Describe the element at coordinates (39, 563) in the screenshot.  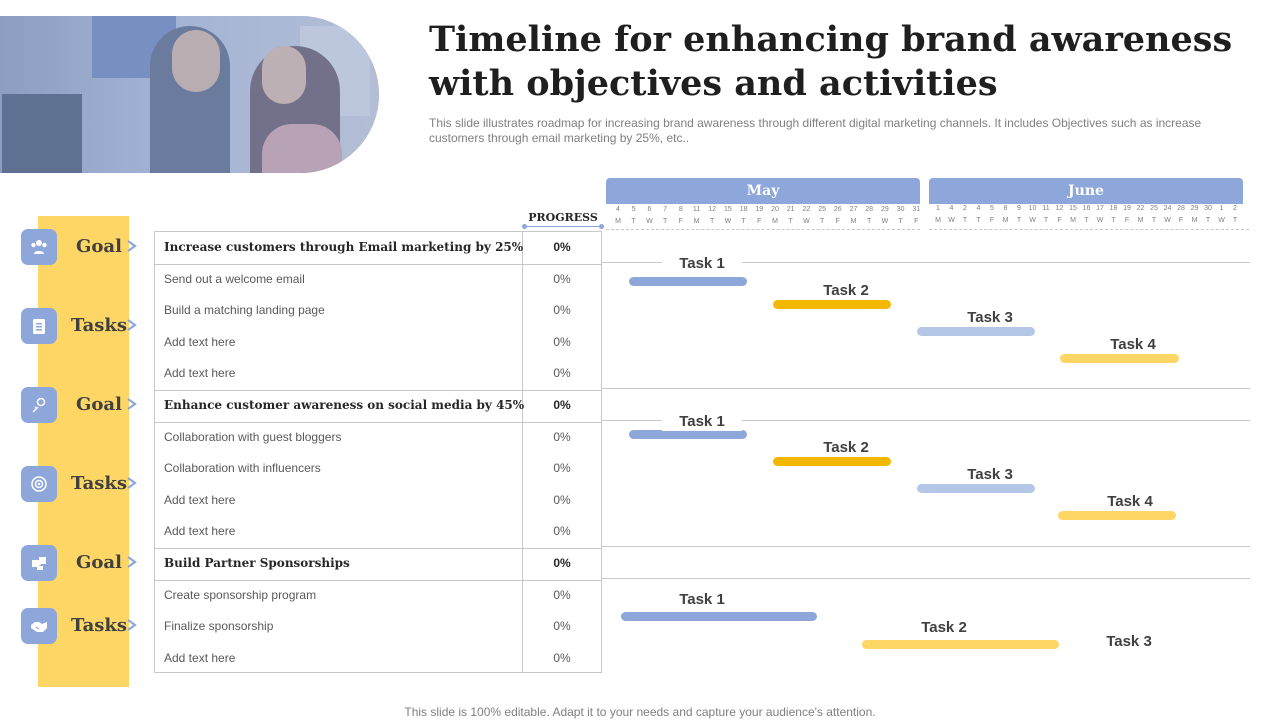
I see `puzzle-icon` at that location.